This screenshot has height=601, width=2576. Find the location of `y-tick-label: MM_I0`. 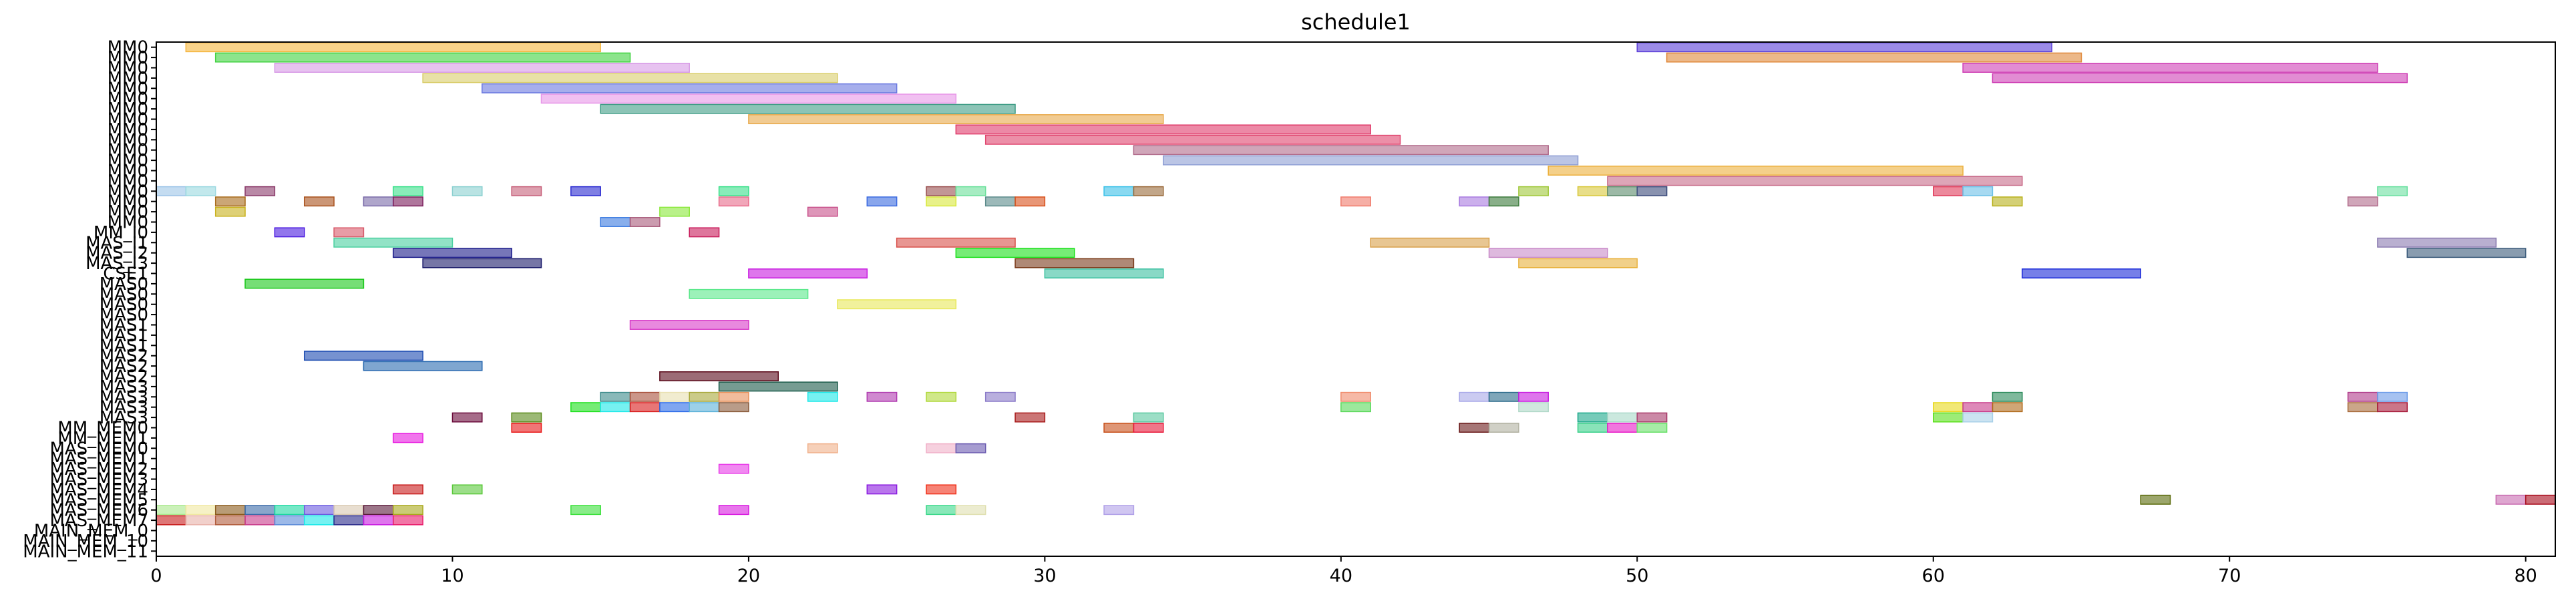

y-tick-label: MM_I0 is located at coordinates (121, 233).